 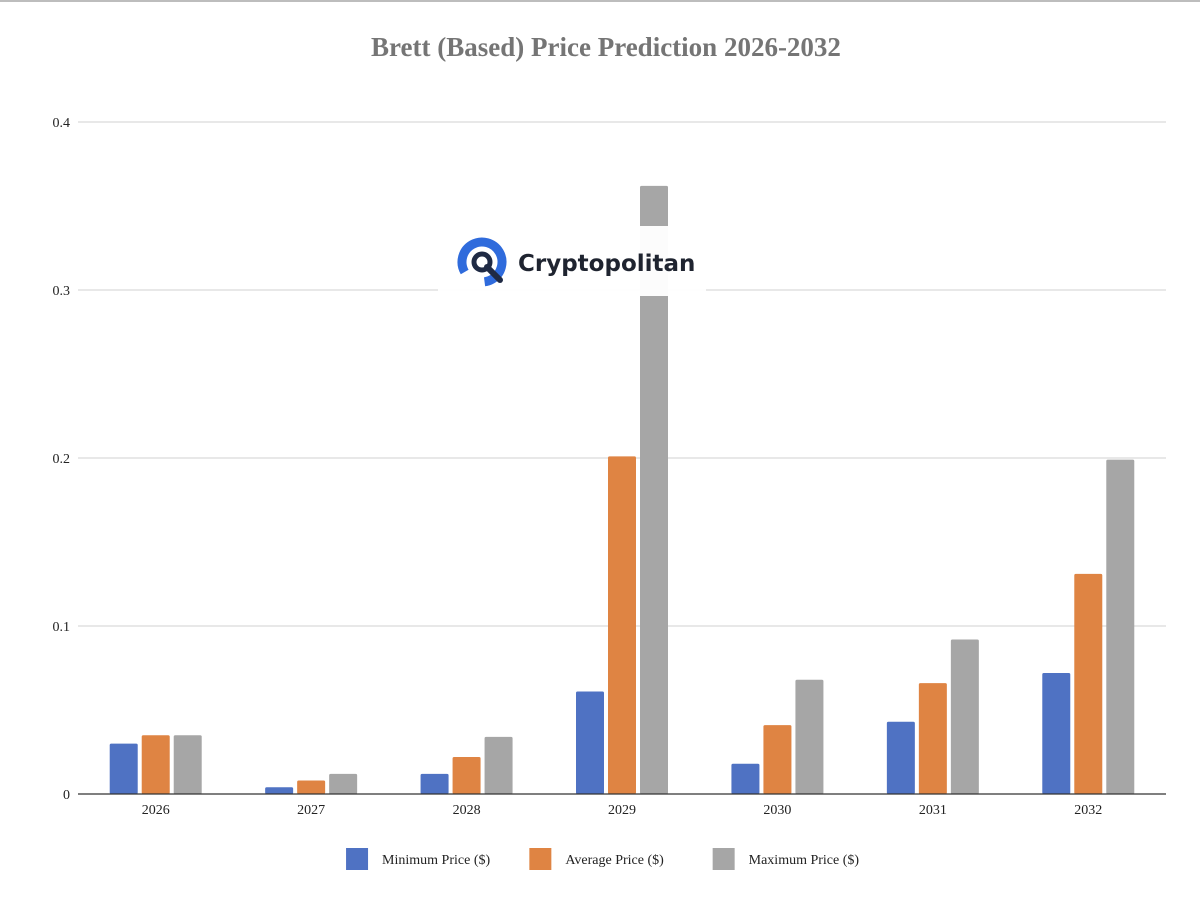 I want to click on x-tick-label: 2026, so click(x=156, y=810).